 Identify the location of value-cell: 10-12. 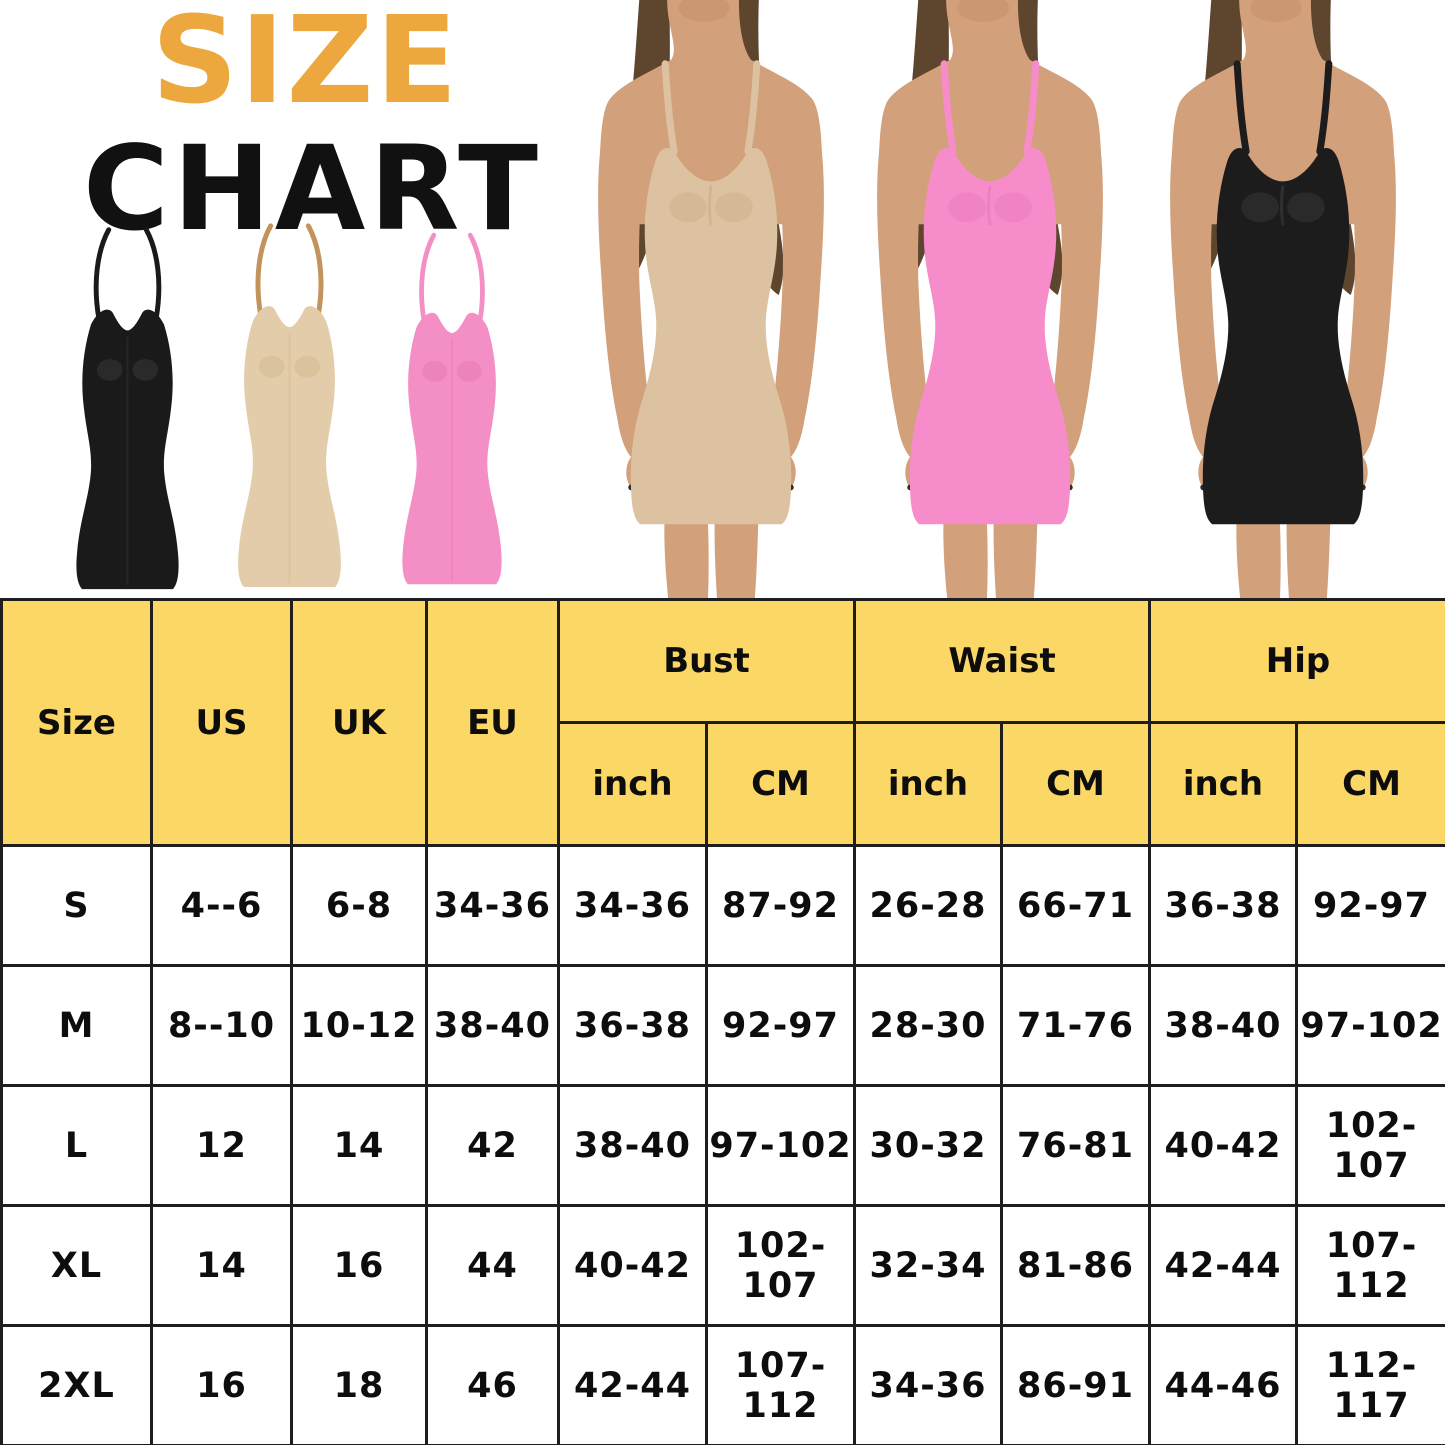
(359, 1025).